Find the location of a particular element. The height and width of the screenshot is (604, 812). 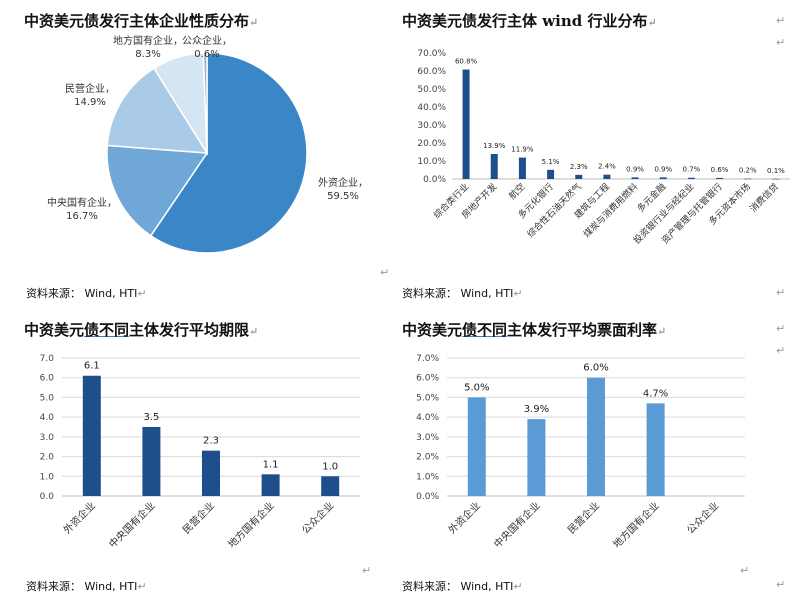

bar-value-label: 0.7% is located at coordinates (692, 170).